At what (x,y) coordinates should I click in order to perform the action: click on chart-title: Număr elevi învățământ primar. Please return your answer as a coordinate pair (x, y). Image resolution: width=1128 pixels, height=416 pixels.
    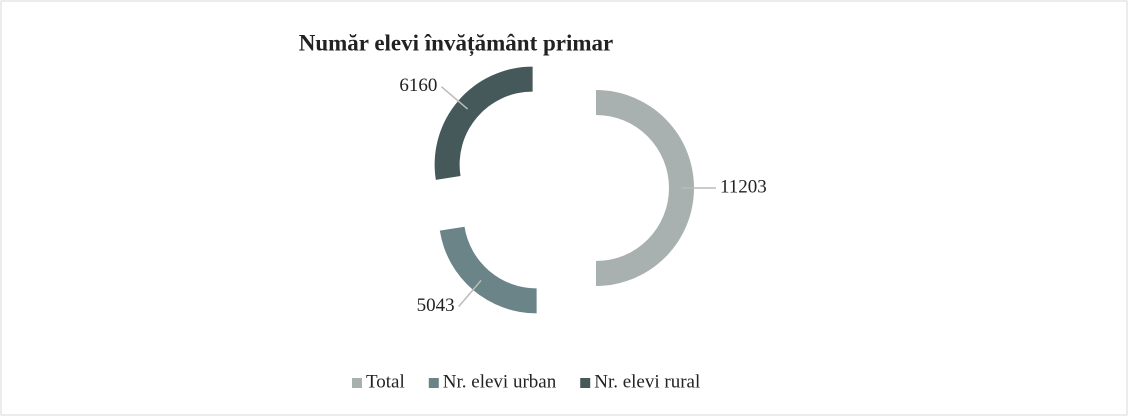
    Looking at the image, I should click on (456, 43).